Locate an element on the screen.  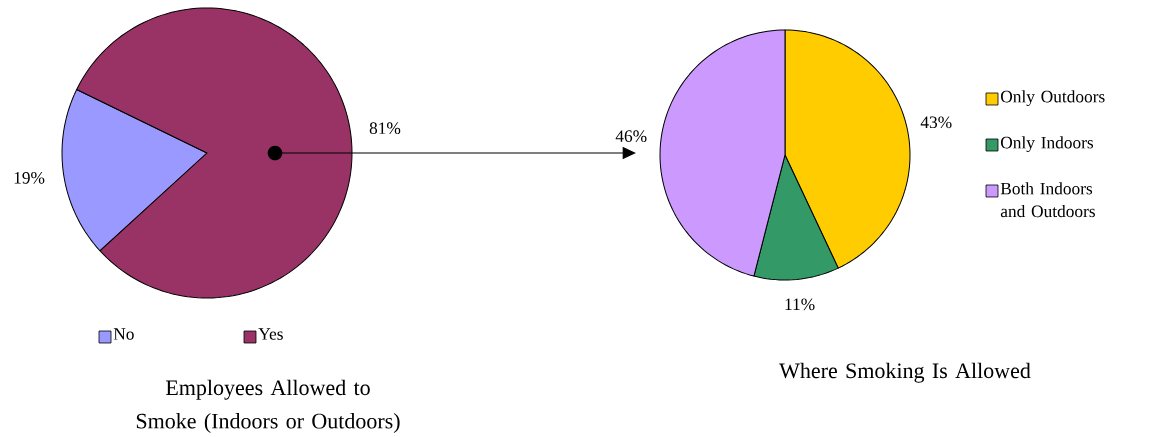
data-label: 81% is located at coordinates (385, 128).